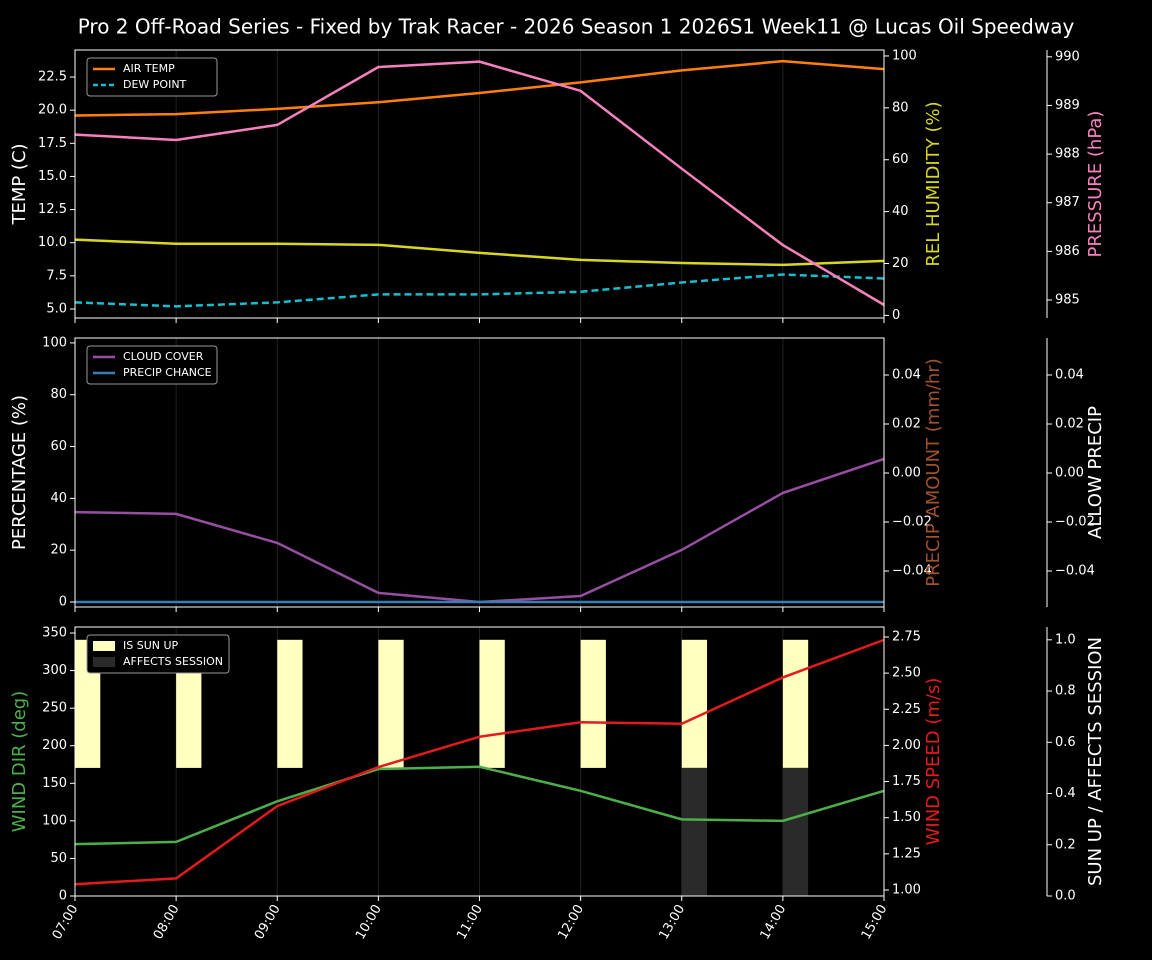 This screenshot has height=960, width=1152. What do you see at coordinates (900, 211) in the screenshot?
I see `y2-tick-label: 40` at bounding box center [900, 211].